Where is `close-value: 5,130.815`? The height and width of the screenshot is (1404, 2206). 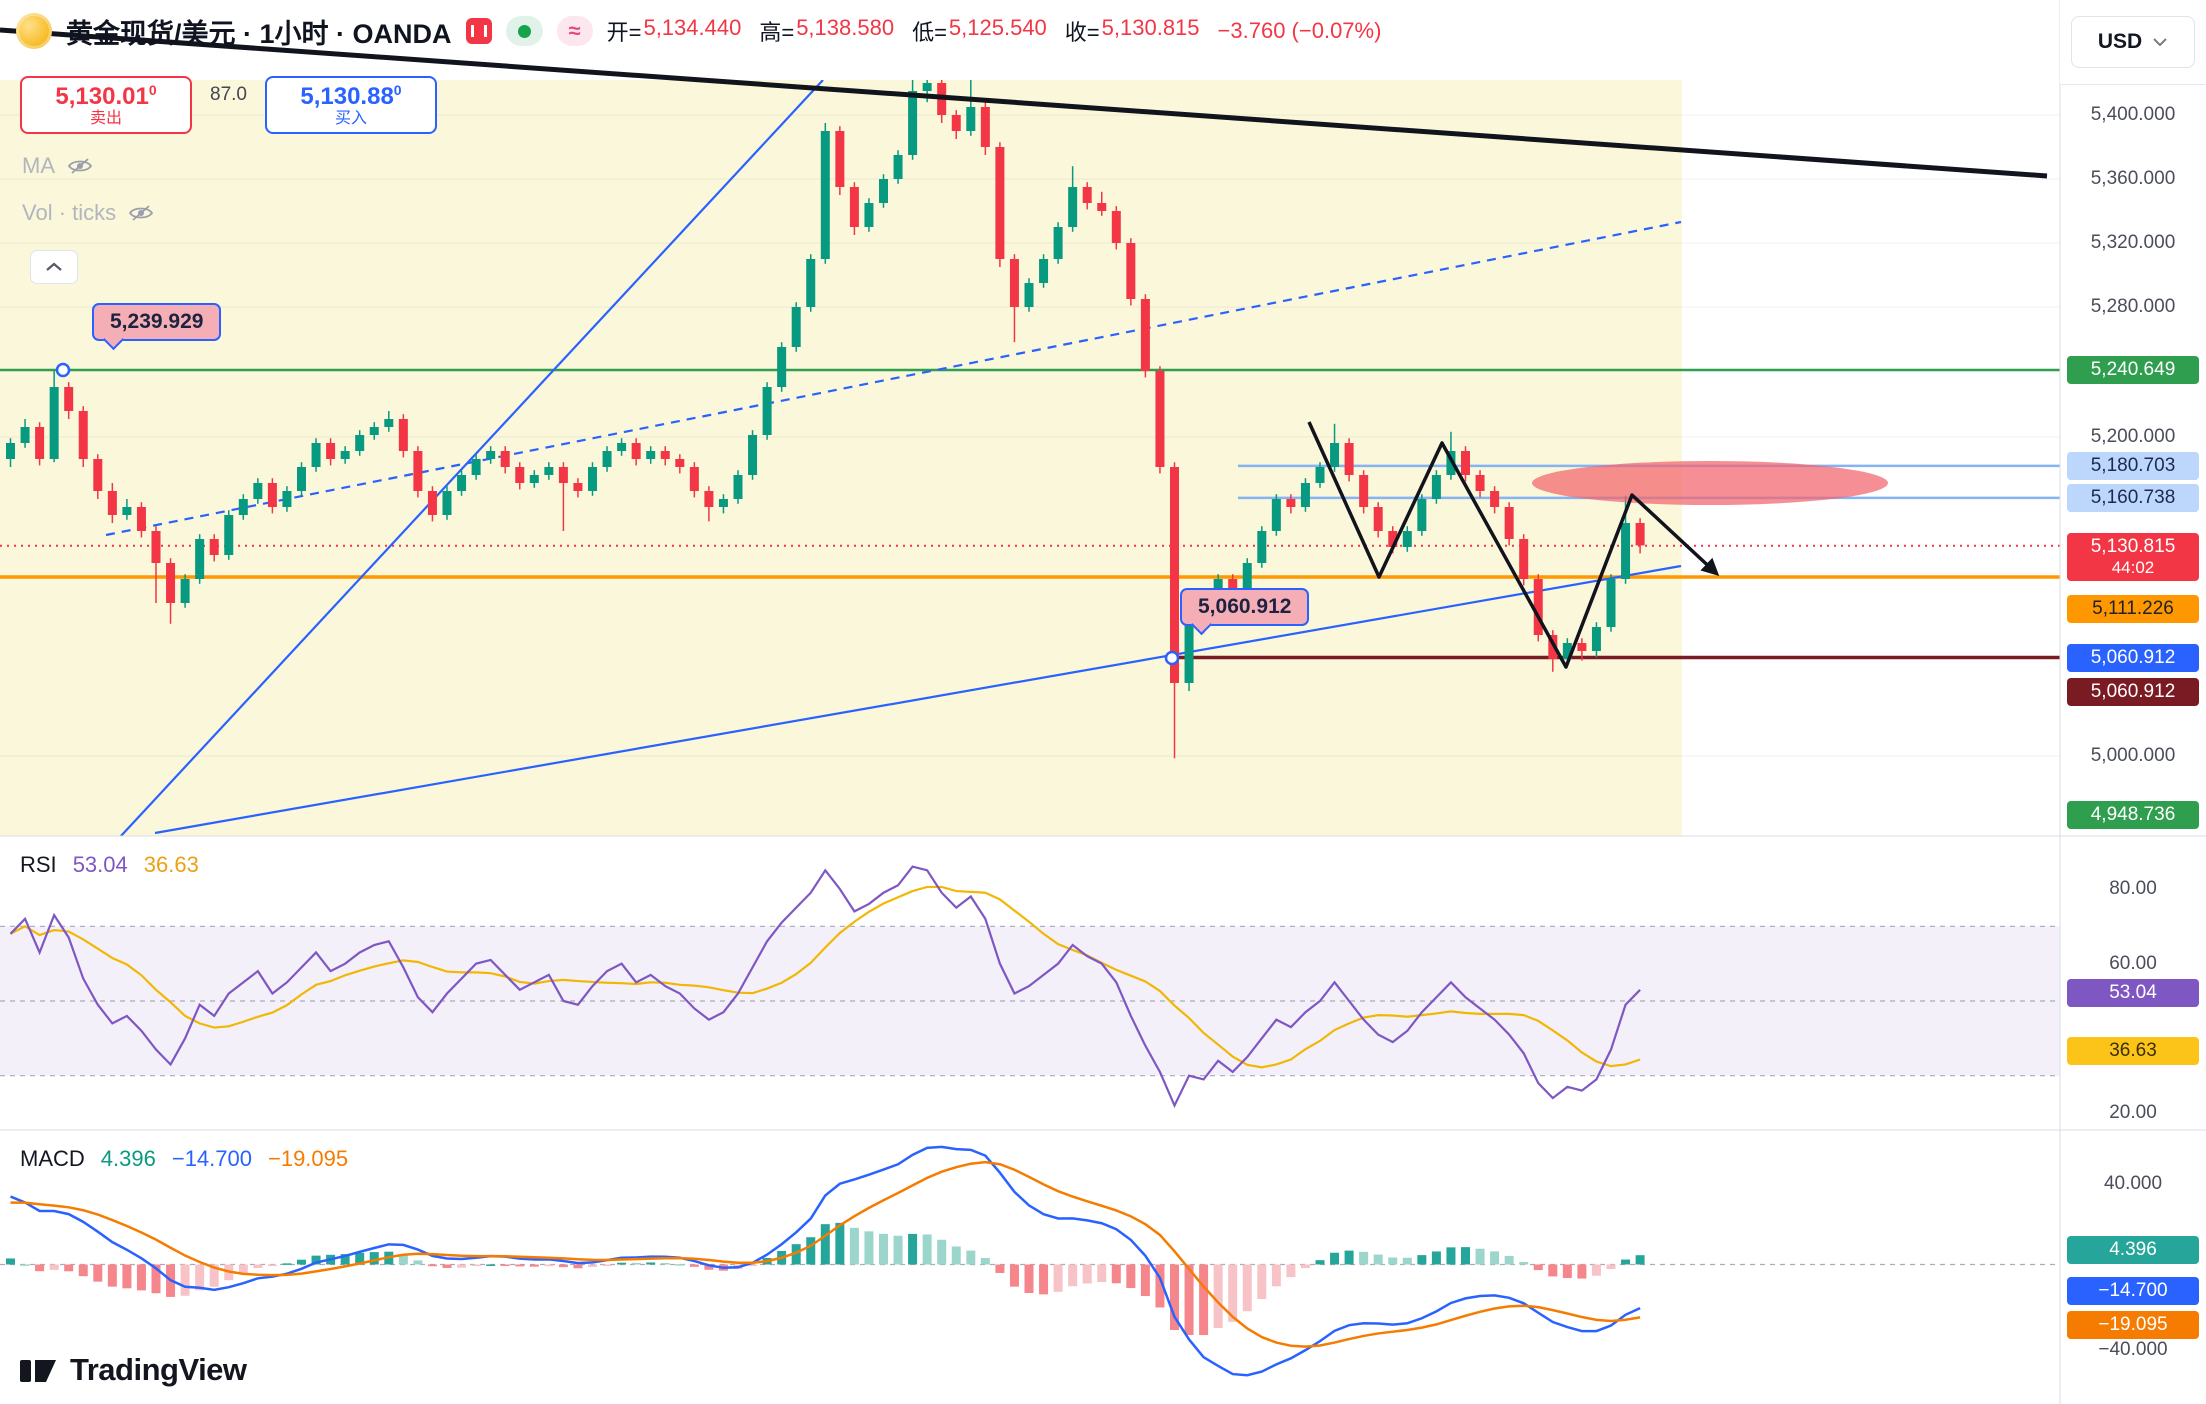 close-value: 5,130.815 is located at coordinates (1150, 27).